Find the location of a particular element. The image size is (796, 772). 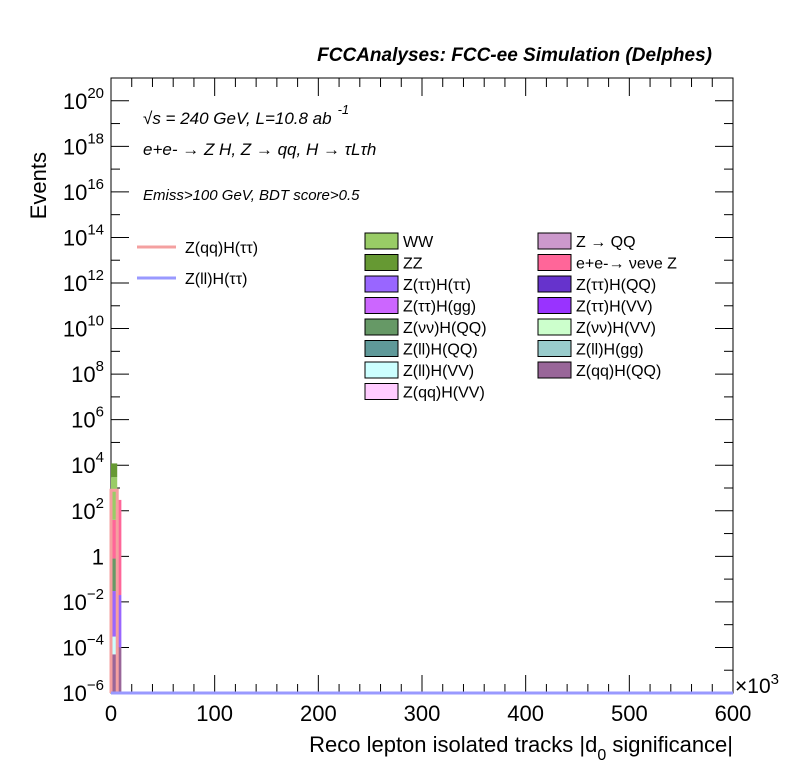

y-tick-label-exp: 20 is located at coordinates (95, 93).